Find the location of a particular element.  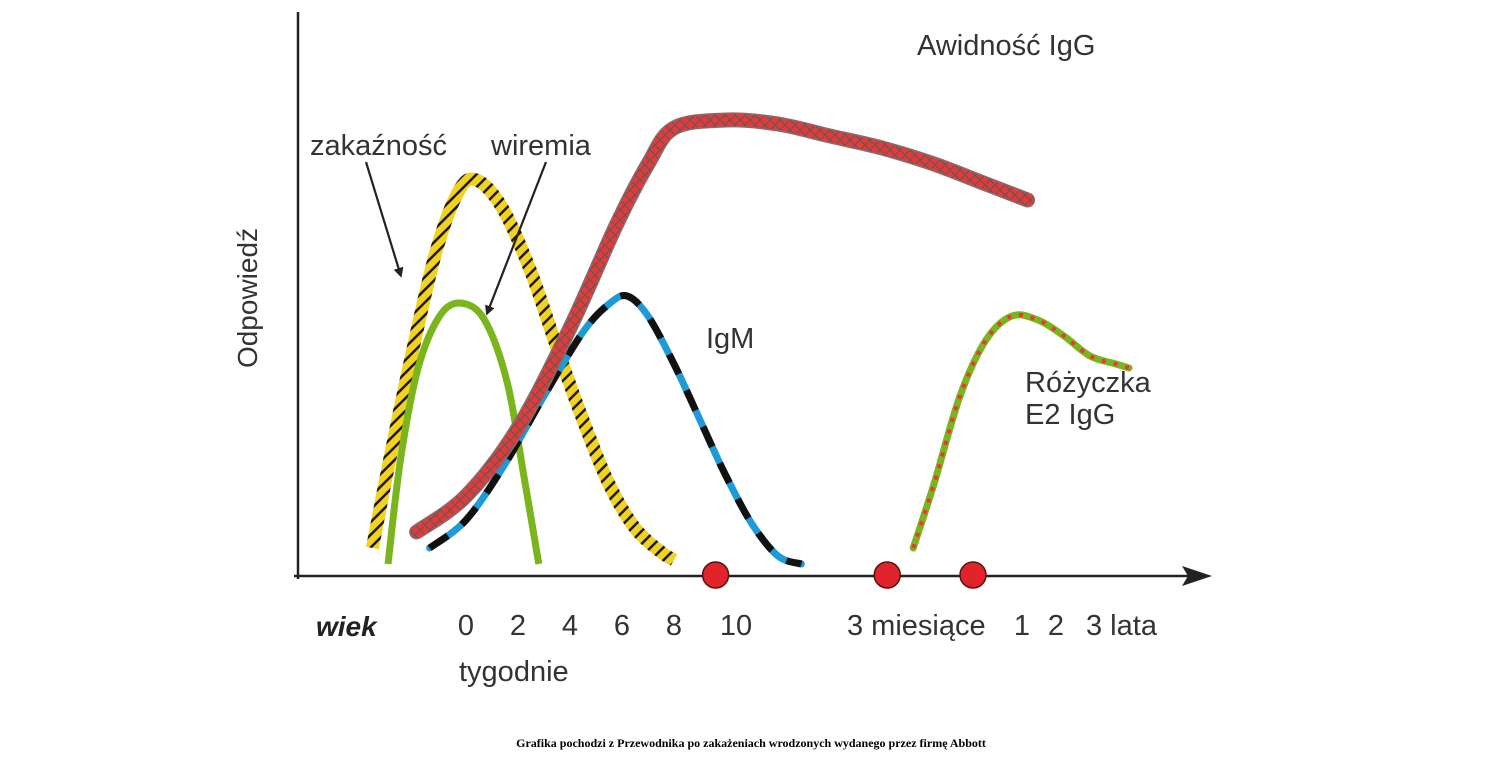

marker-layer is located at coordinates (844, 575).